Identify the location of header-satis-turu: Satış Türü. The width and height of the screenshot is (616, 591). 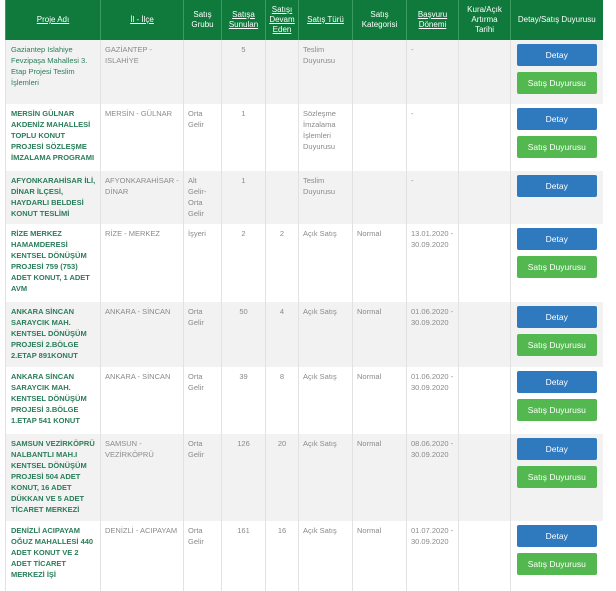
(325, 20).